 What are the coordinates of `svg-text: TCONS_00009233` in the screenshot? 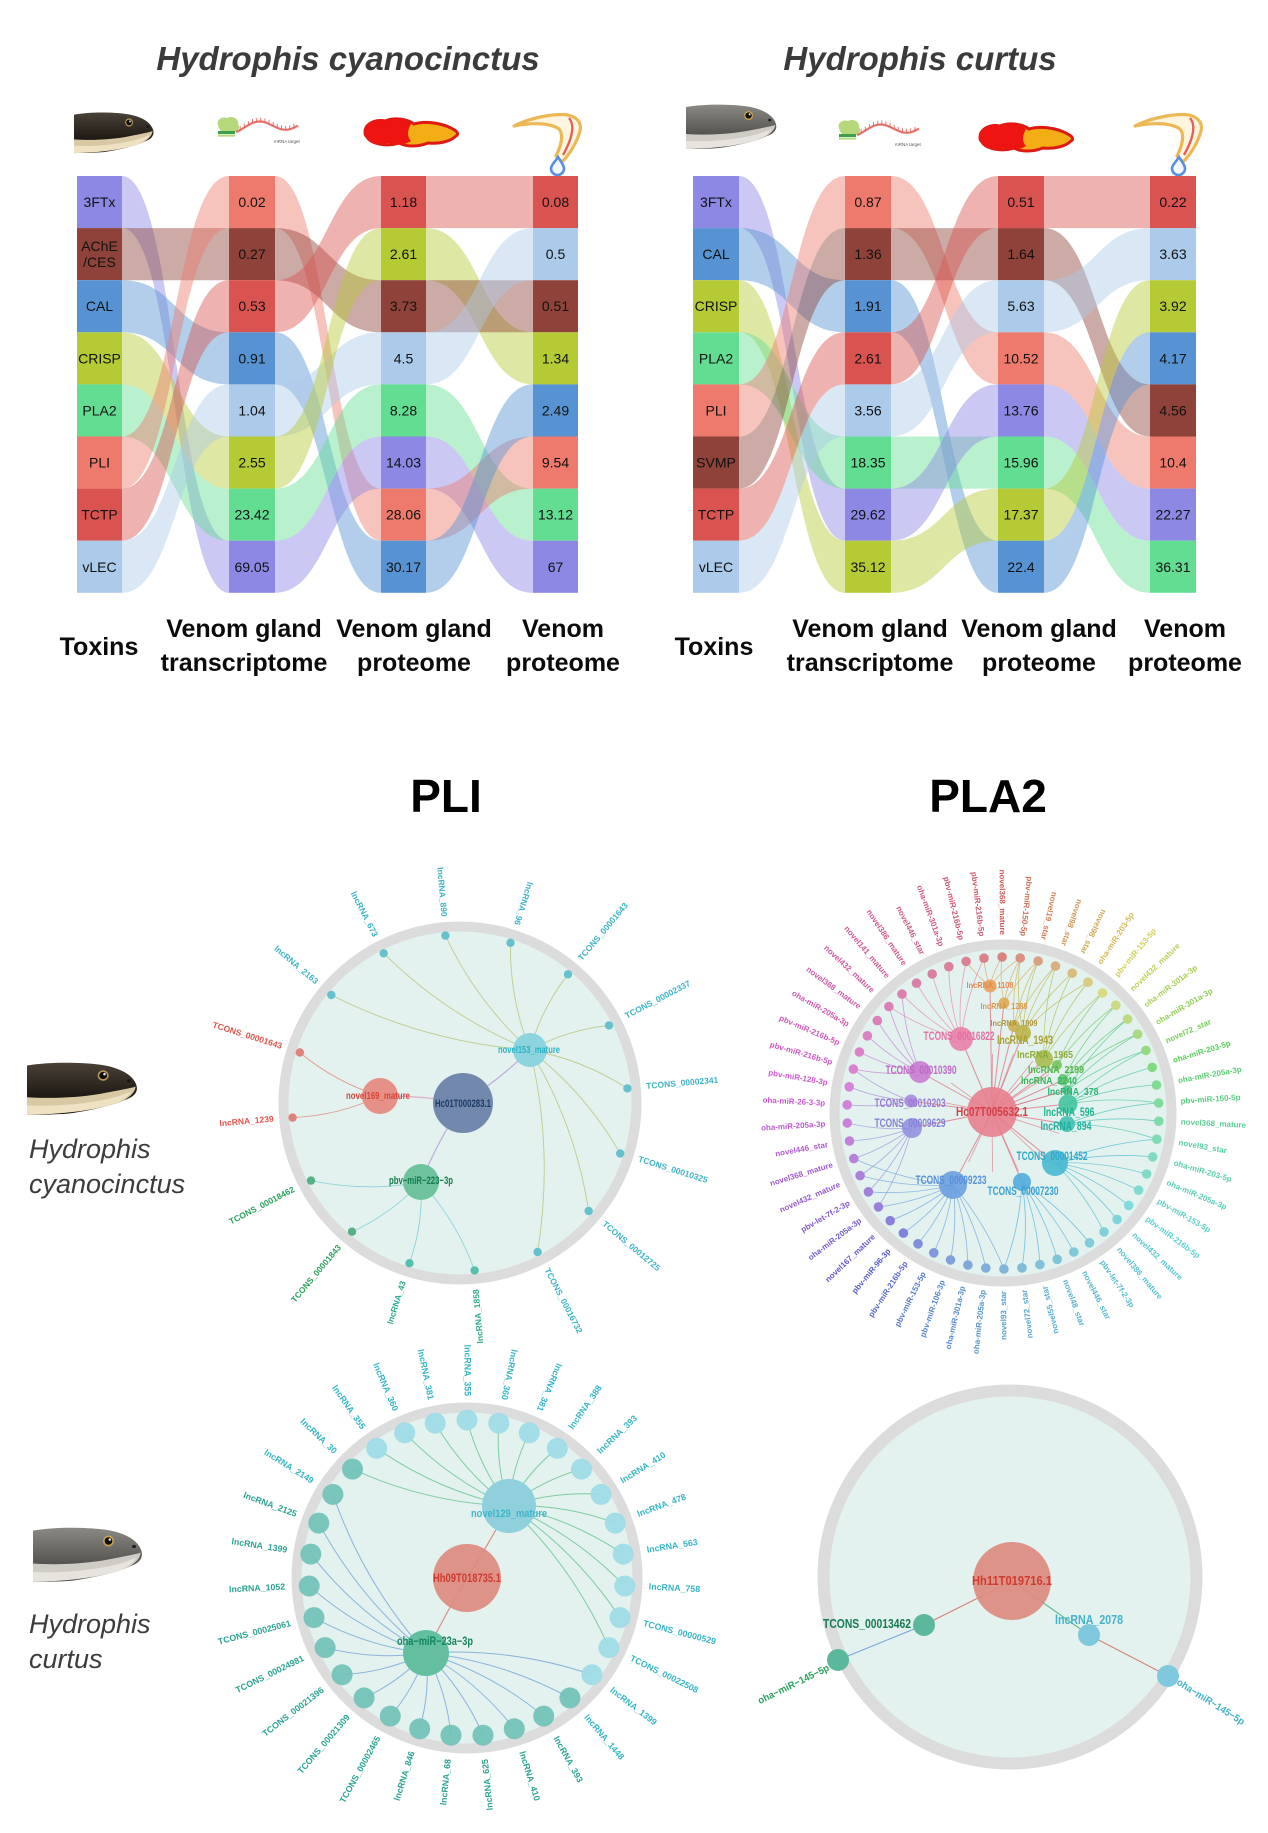 It's located at (951, 1181).